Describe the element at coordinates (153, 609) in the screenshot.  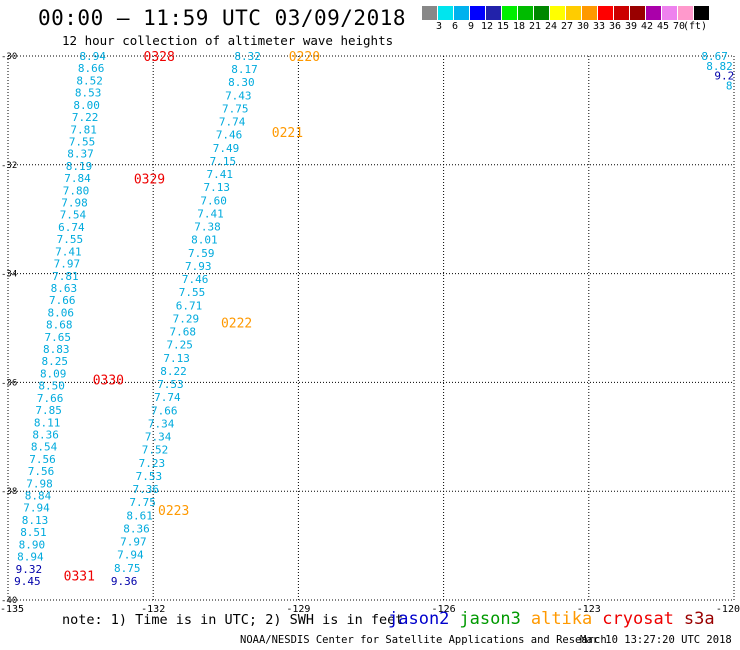
I see `lon-tick-label: -132` at that location.